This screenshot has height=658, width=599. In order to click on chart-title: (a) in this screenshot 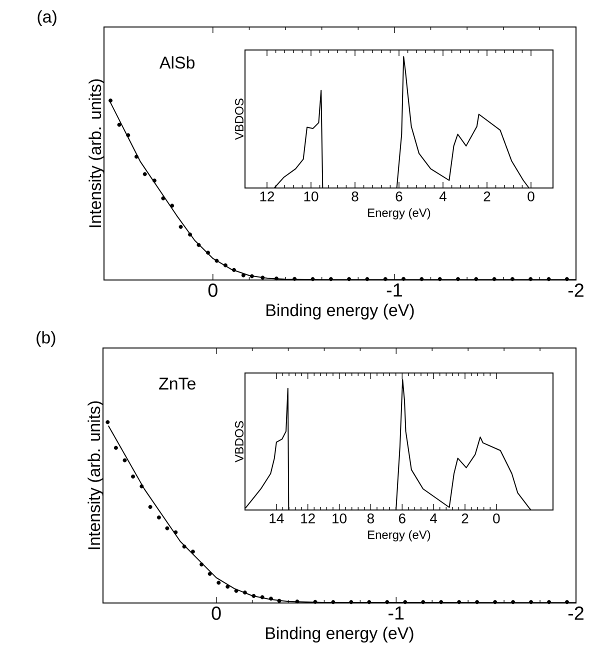, I will do `click(47, 18)`.